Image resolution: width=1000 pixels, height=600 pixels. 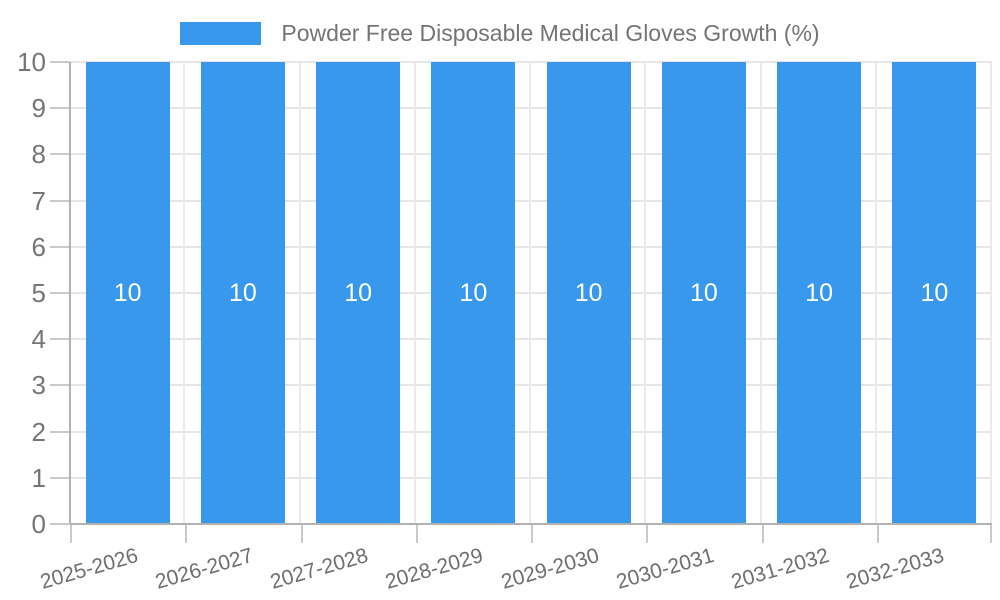 What do you see at coordinates (38, 108) in the screenshot?
I see `y-axis-tick-label: 9` at bounding box center [38, 108].